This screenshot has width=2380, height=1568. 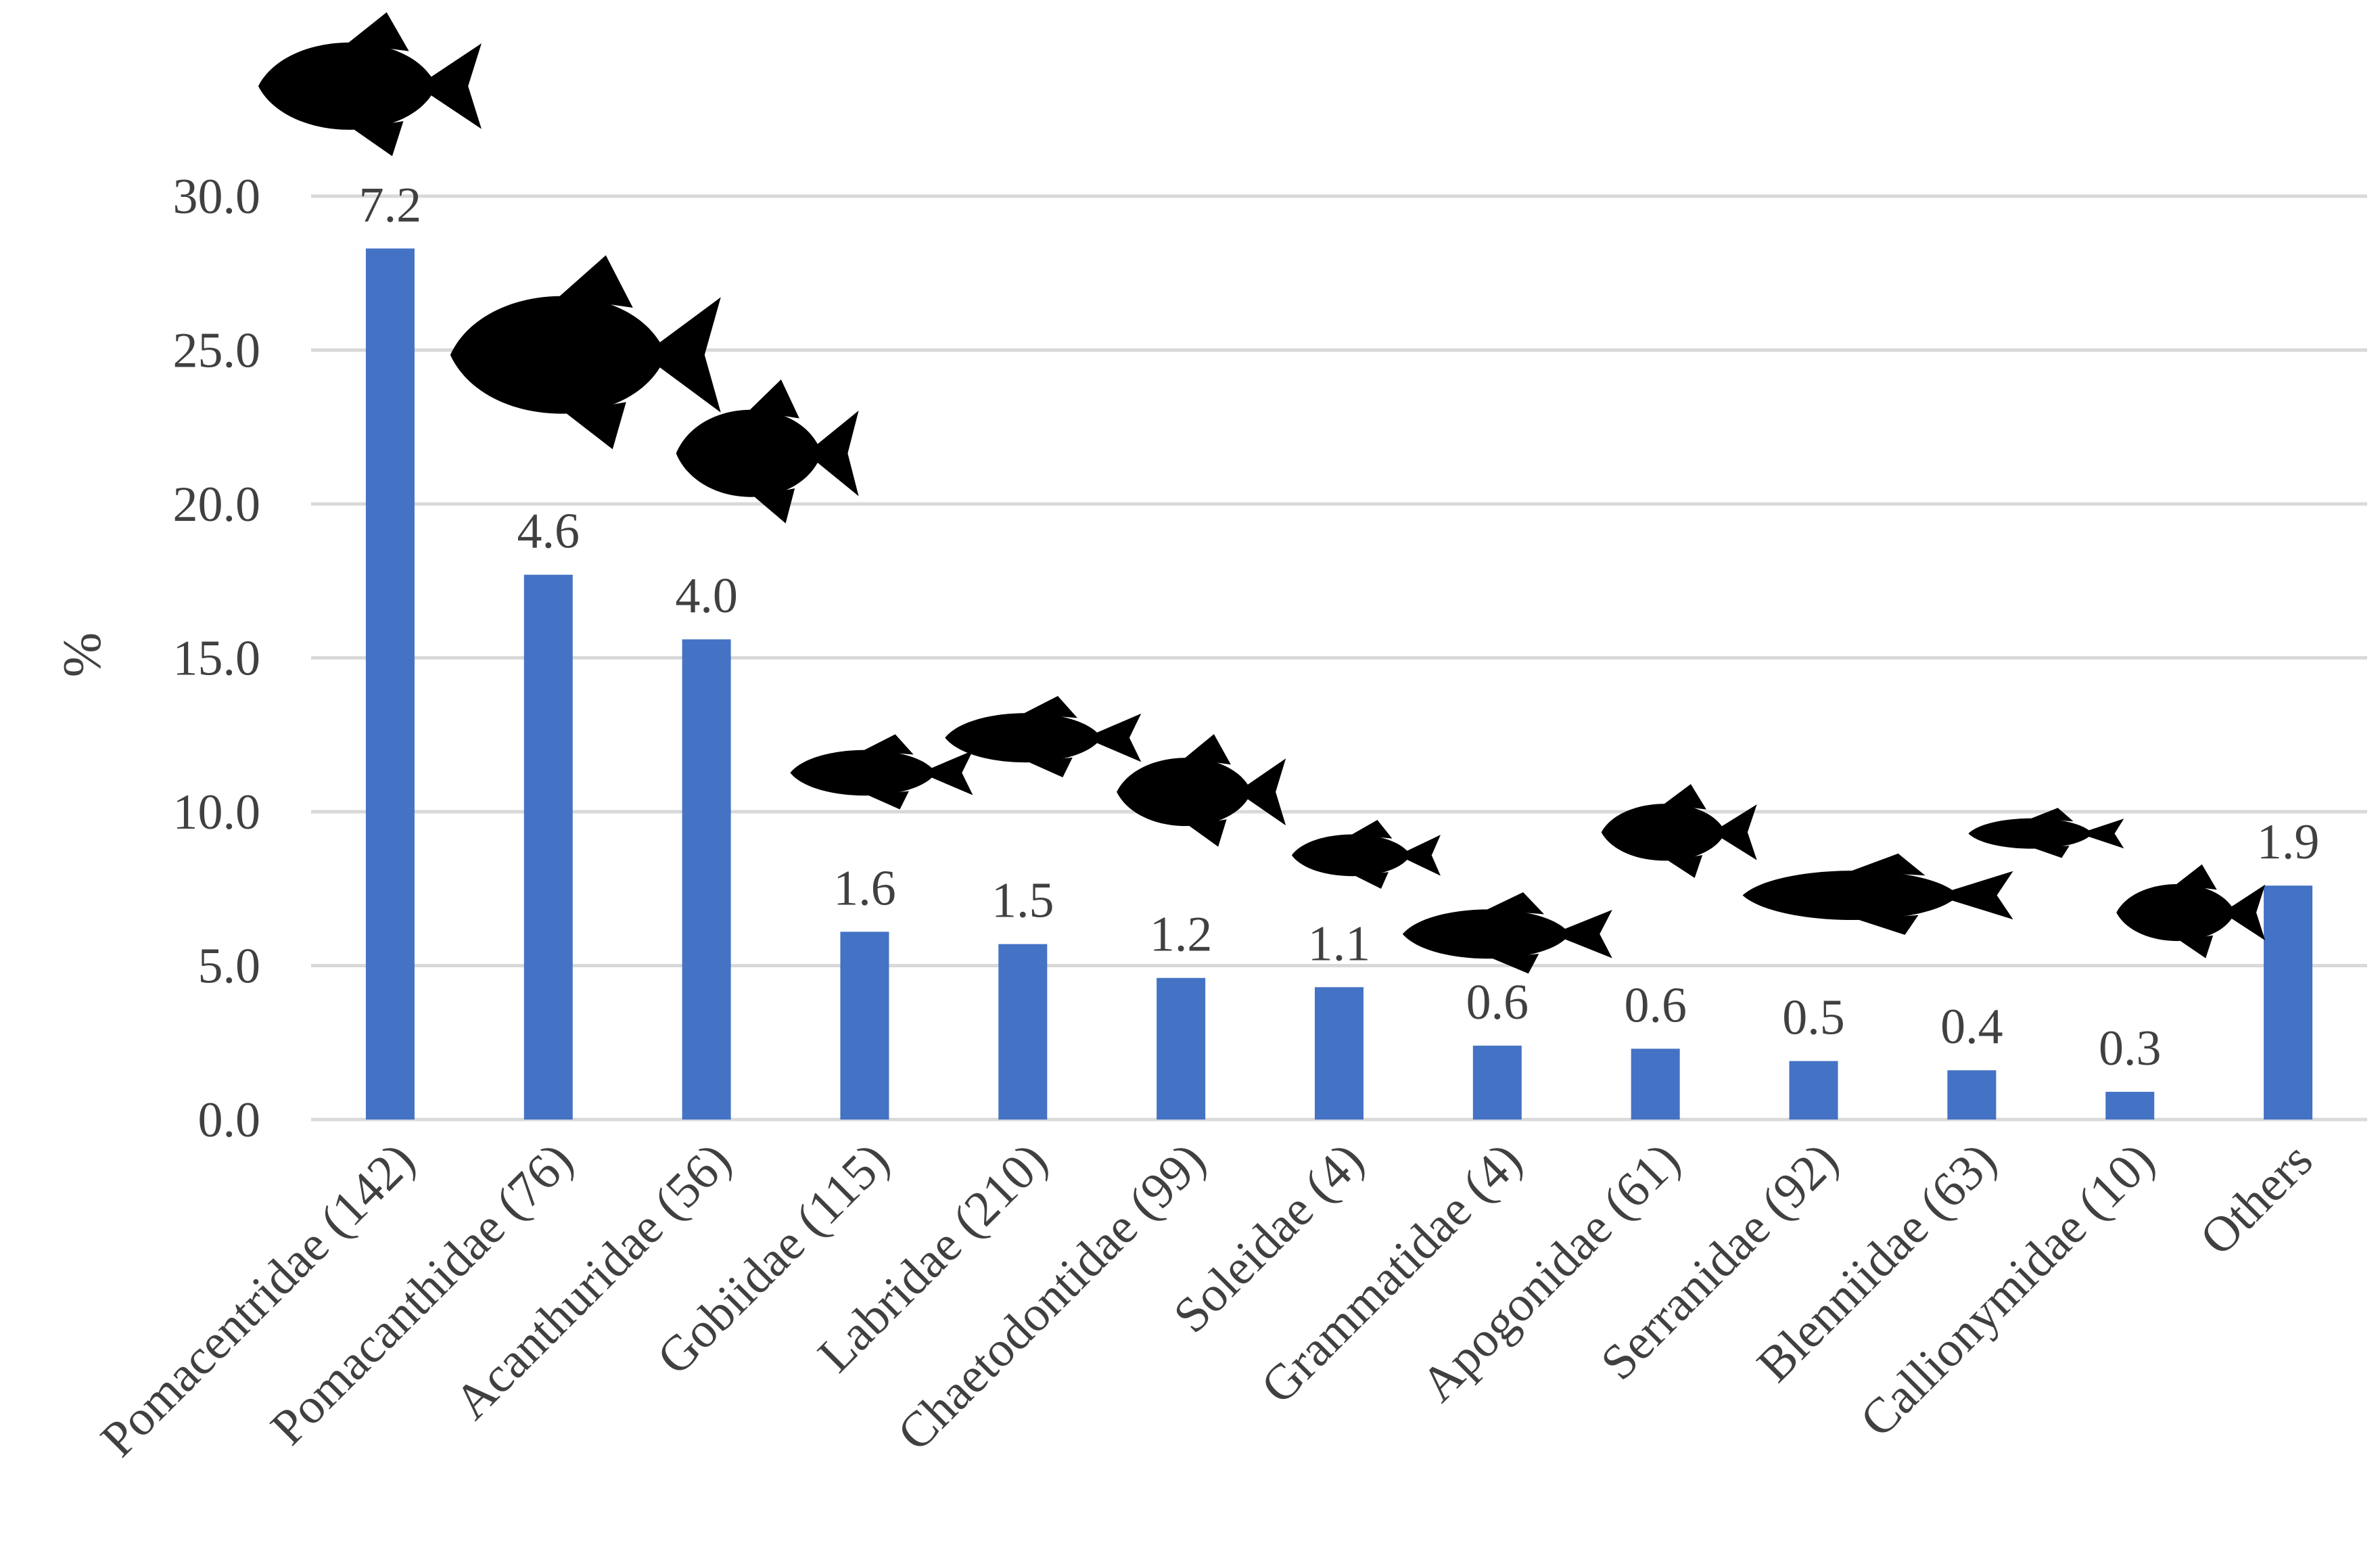 What do you see at coordinates (585, 353) in the screenshot?
I see `angelfish-silhouette-icon` at bounding box center [585, 353].